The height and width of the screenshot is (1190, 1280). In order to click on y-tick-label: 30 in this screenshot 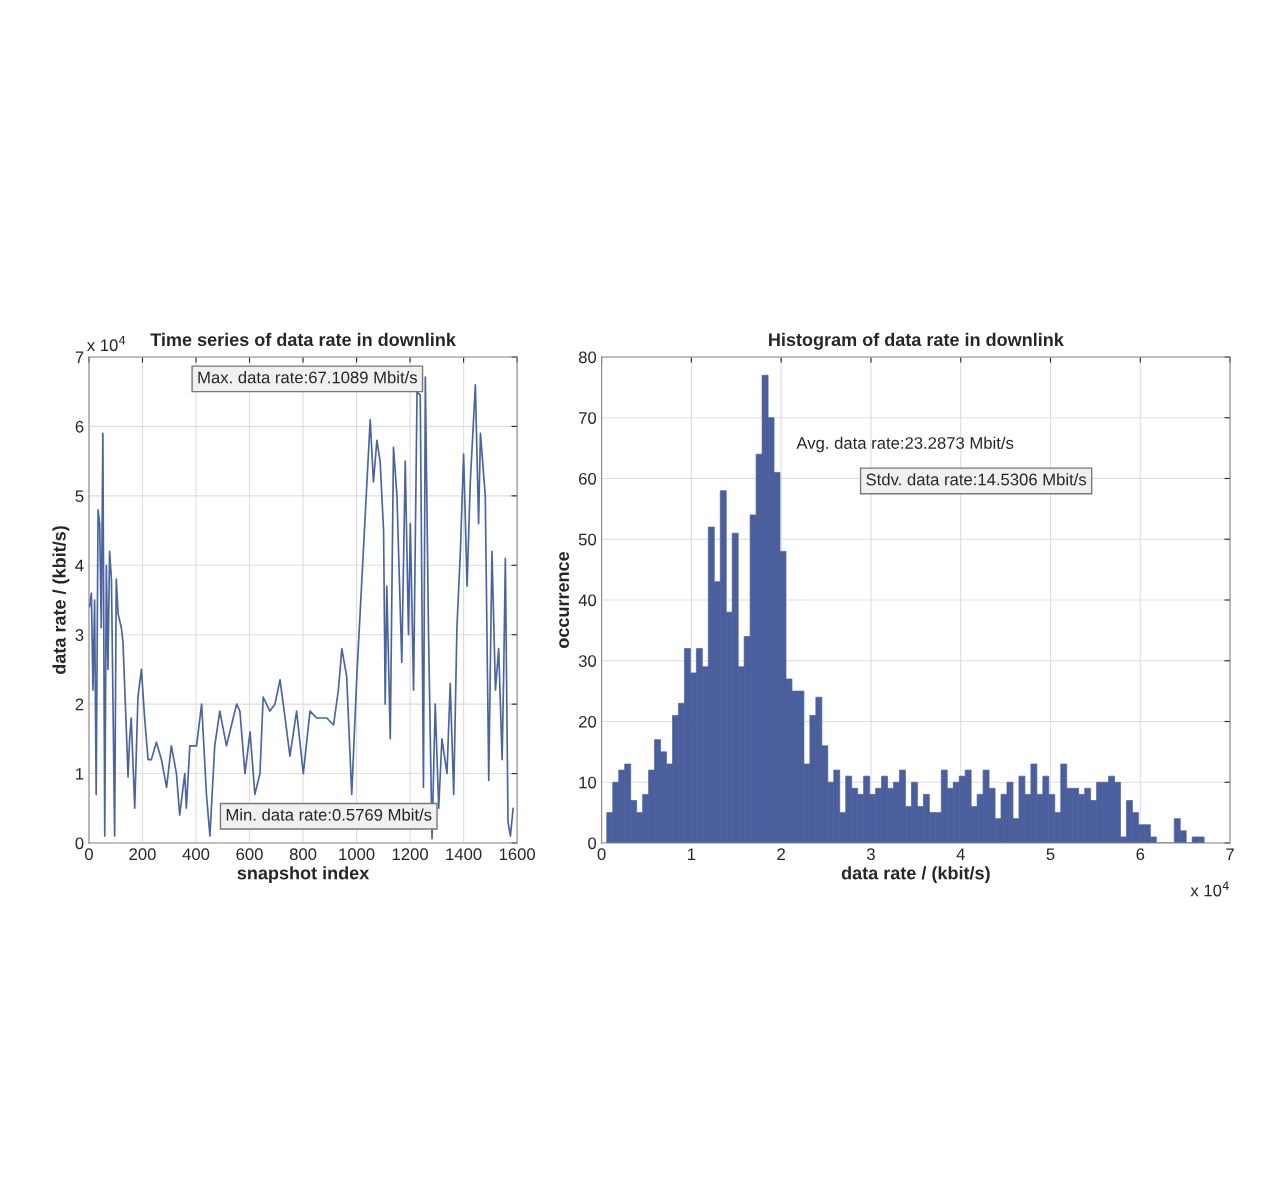, I will do `click(587, 661)`.